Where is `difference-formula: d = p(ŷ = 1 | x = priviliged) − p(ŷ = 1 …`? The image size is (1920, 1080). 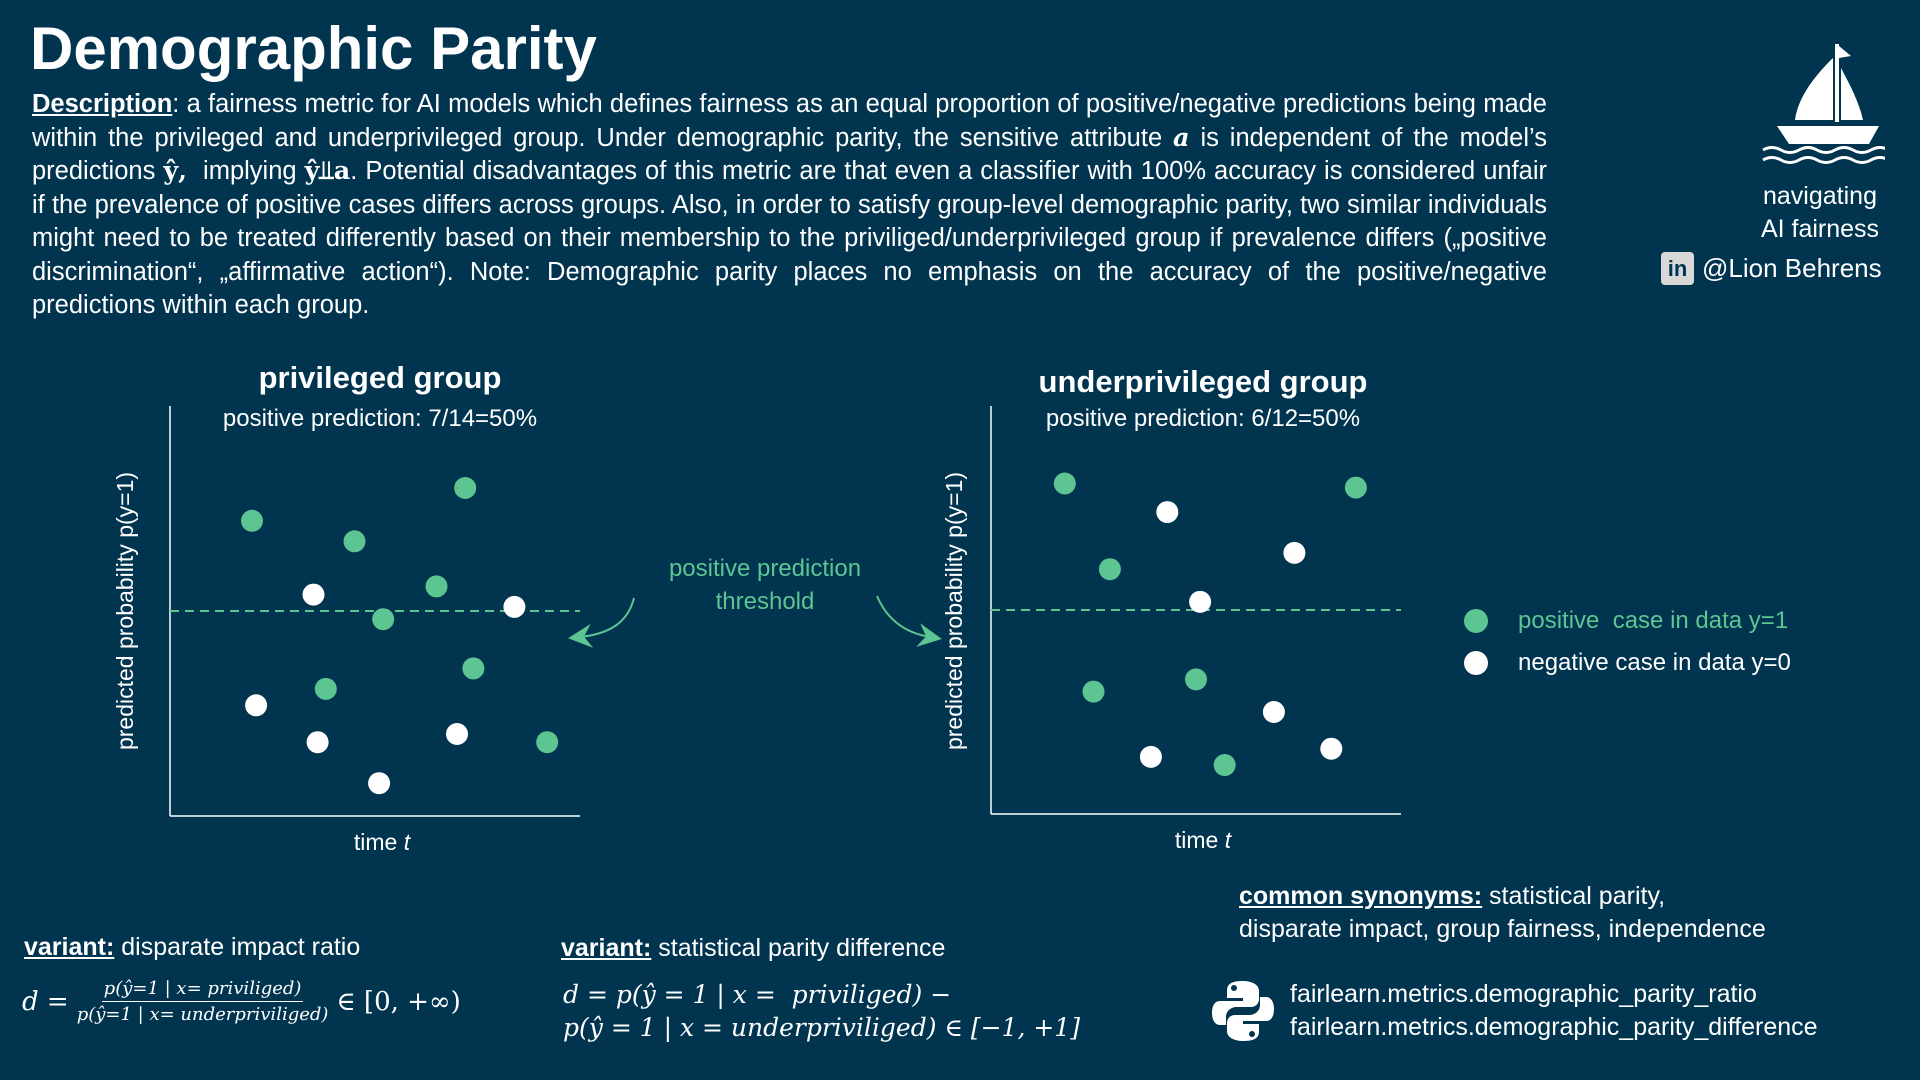 difference-formula: d = p(ŷ = 1 | x = priviliged) − p(ŷ = 1 … is located at coordinates (821, 1011).